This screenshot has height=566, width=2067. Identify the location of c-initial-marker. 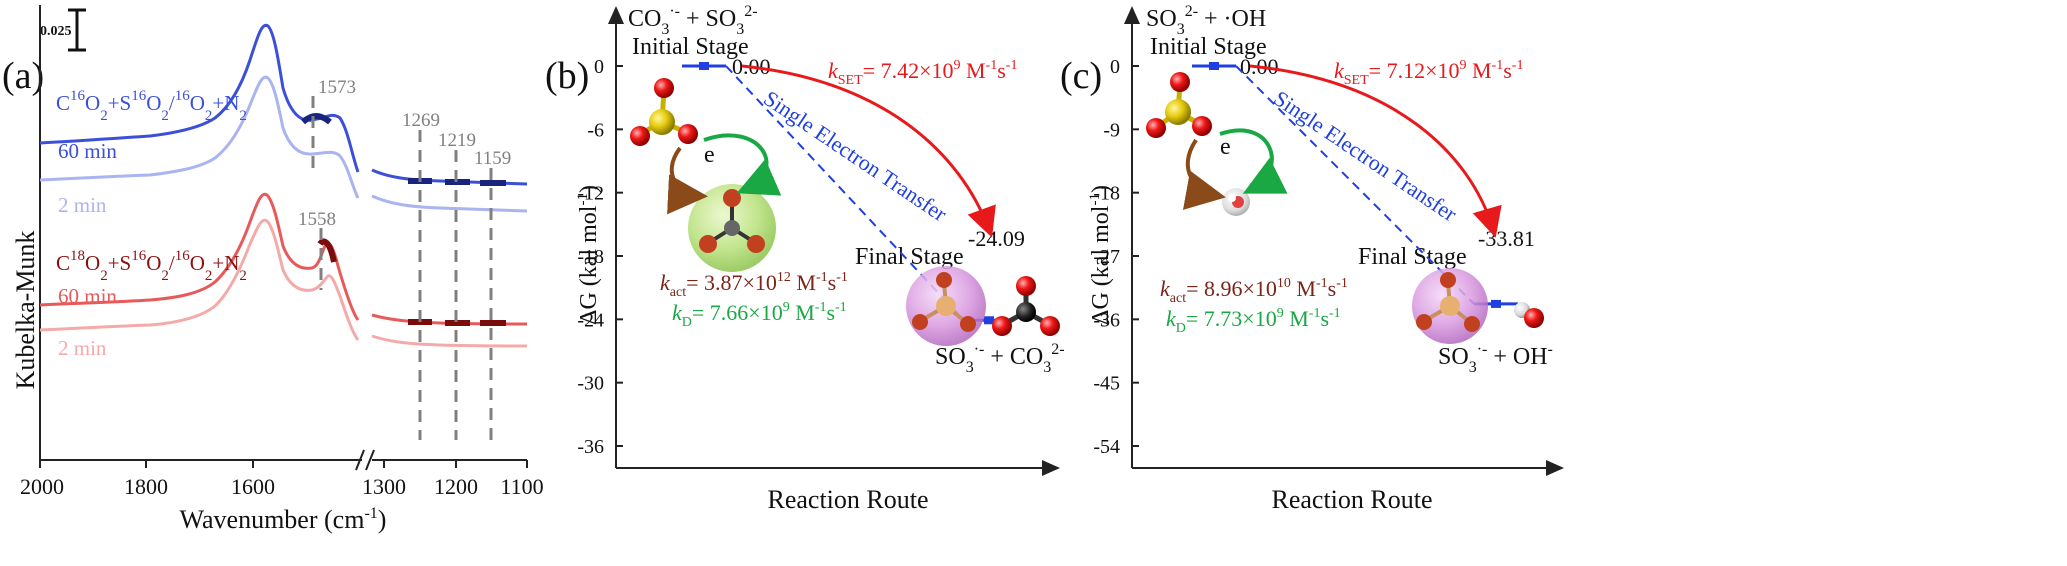
(1214, 66).